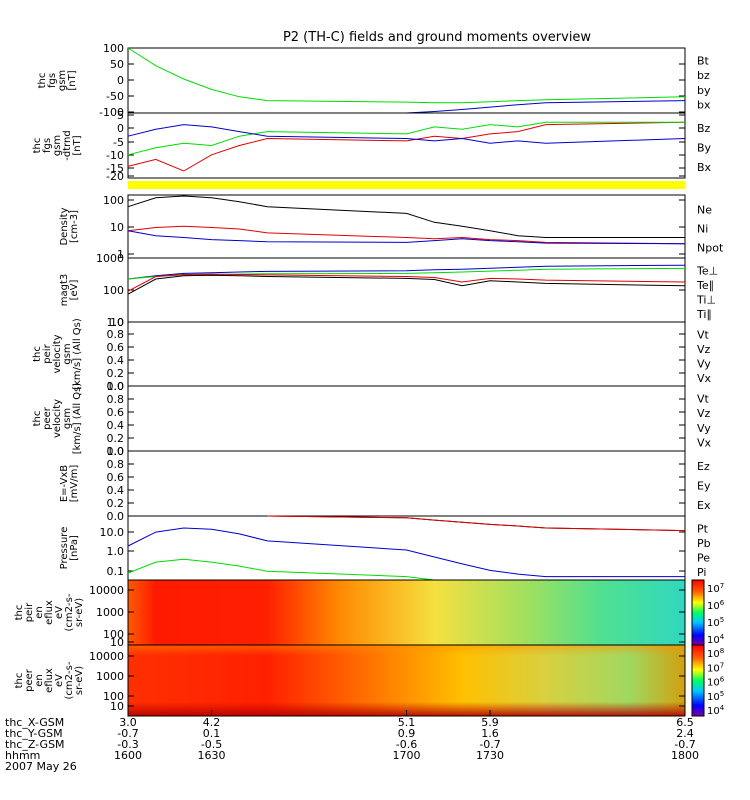 The height and width of the screenshot is (800, 750). What do you see at coordinates (490, 755) in the screenshot?
I see `x-tick-value: 1730` at bounding box center [490, 755].